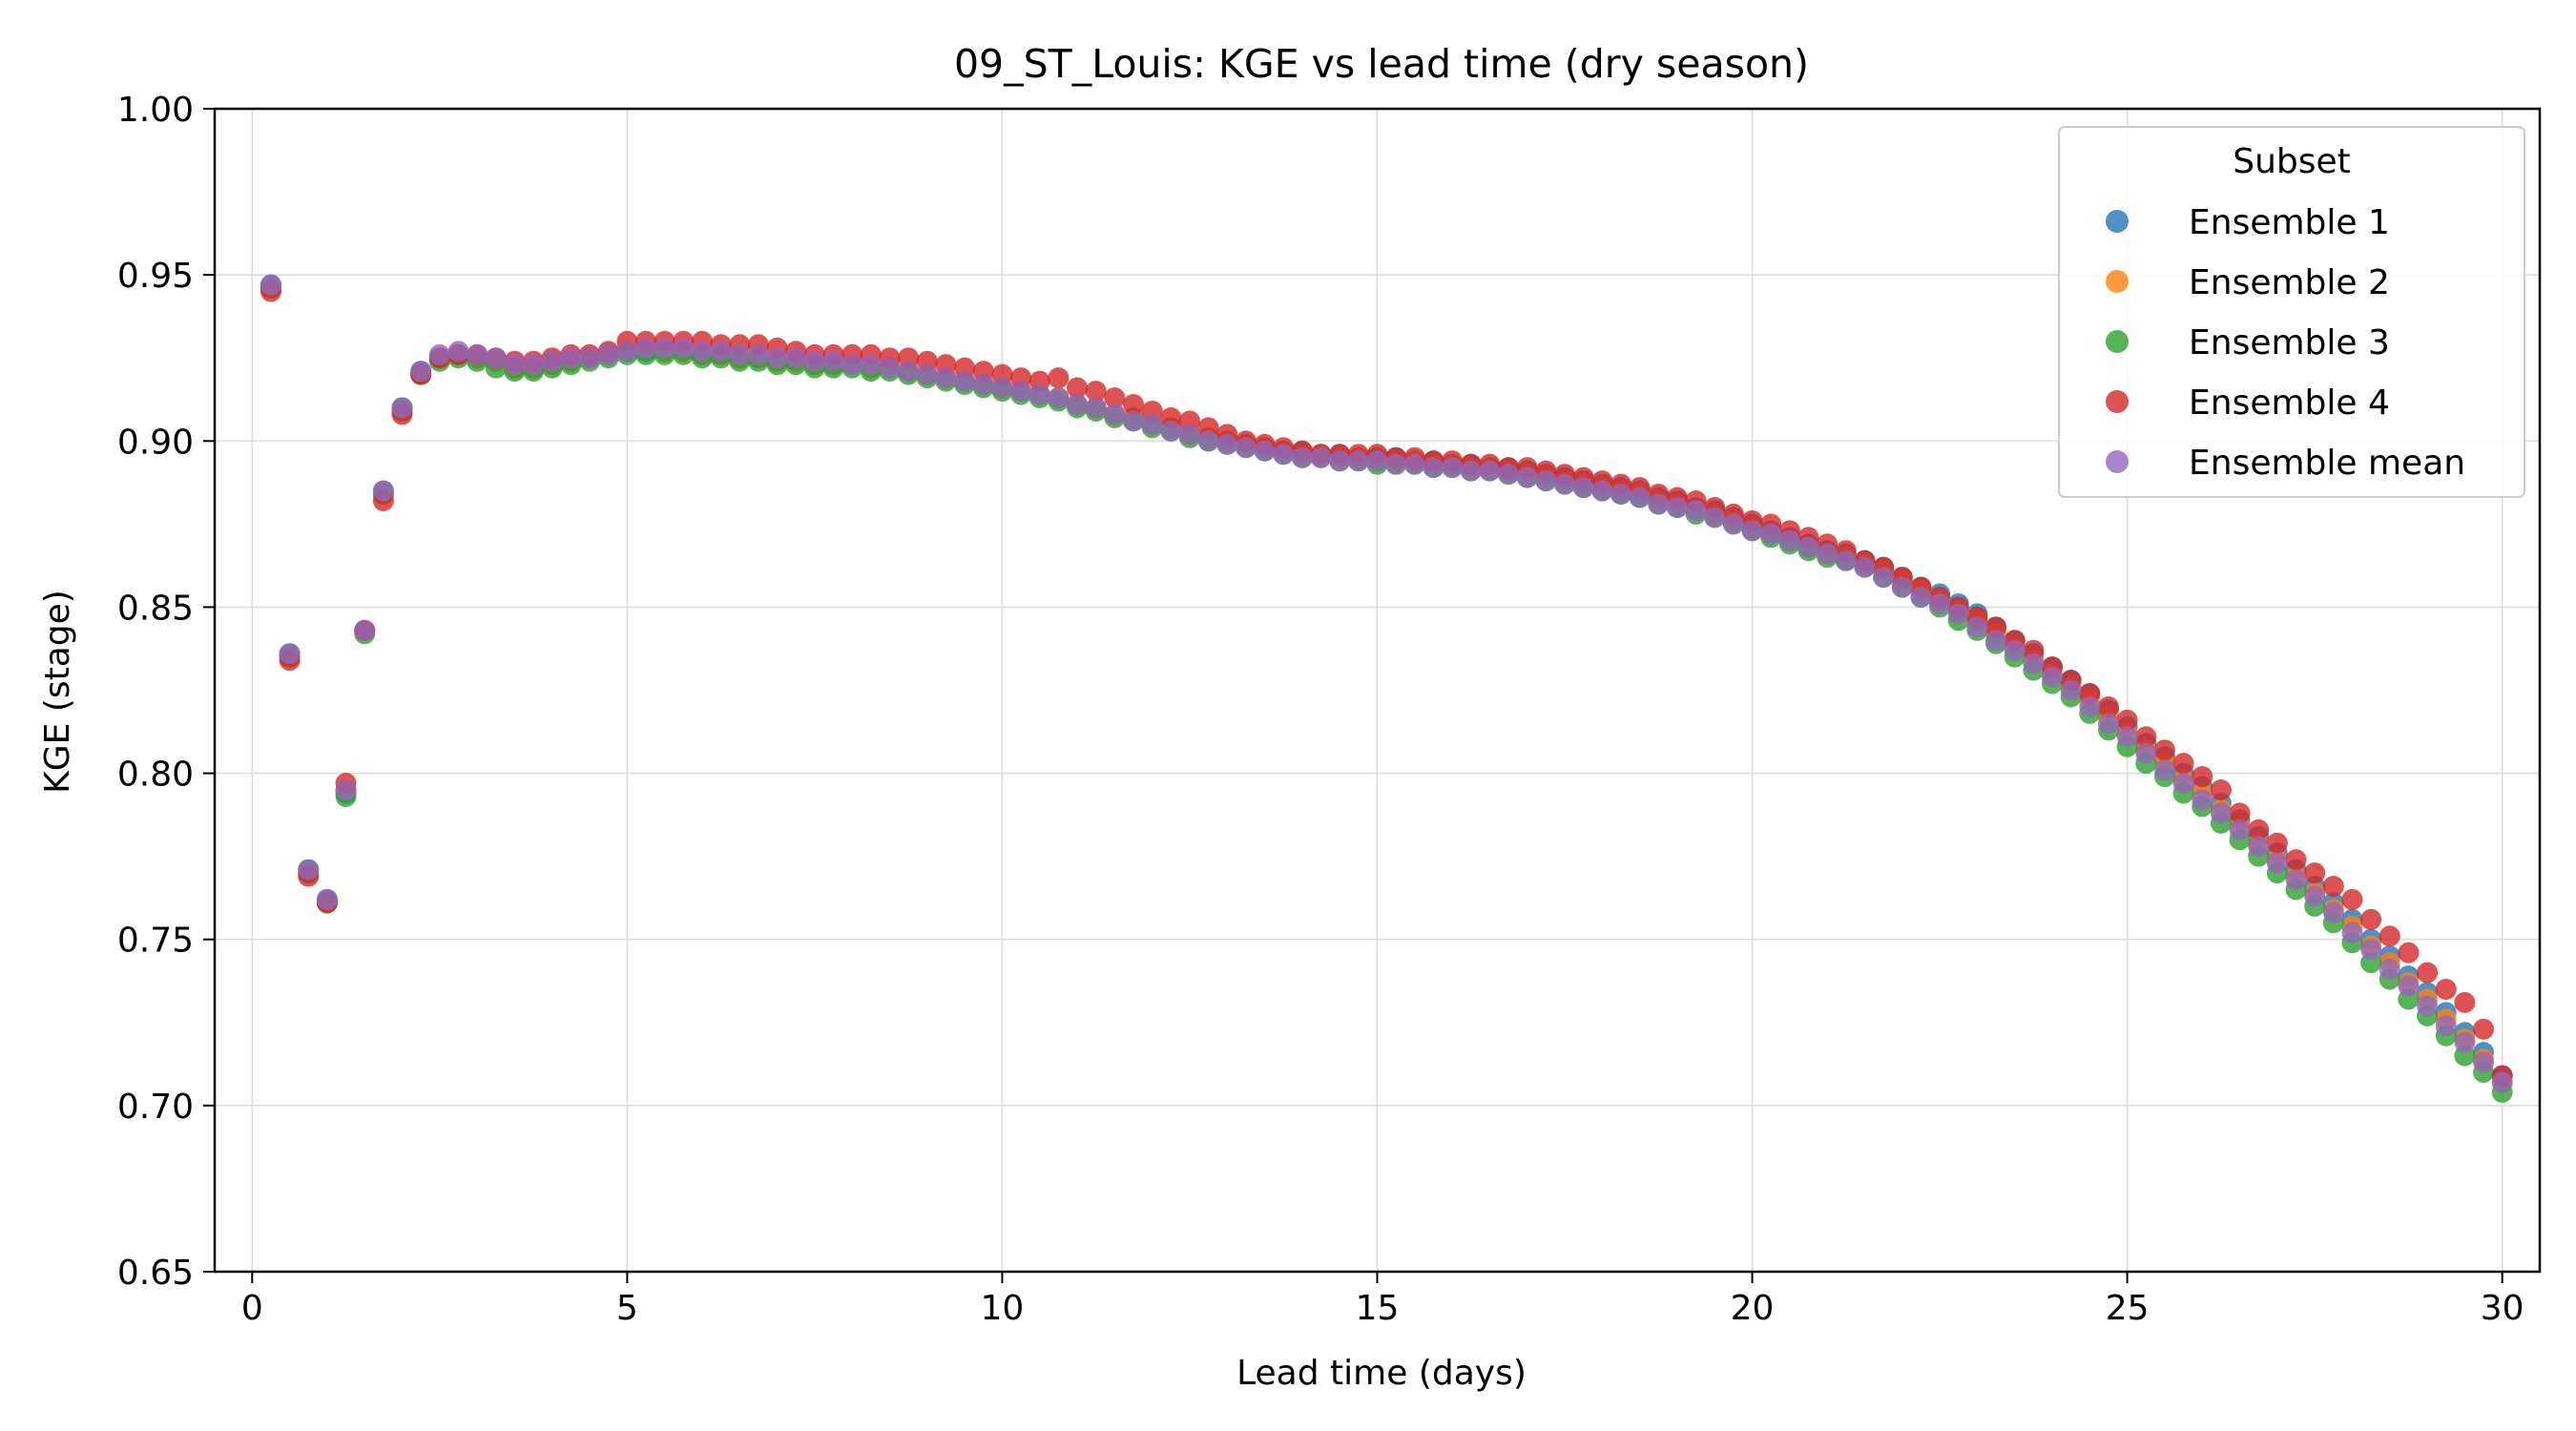 This screenshot has height=1431, width=2576. What do you see at coordinates (2128, 1308) in the screenshot?
I see `x-tick-label: 25` at bounding box center [2128, 1308].